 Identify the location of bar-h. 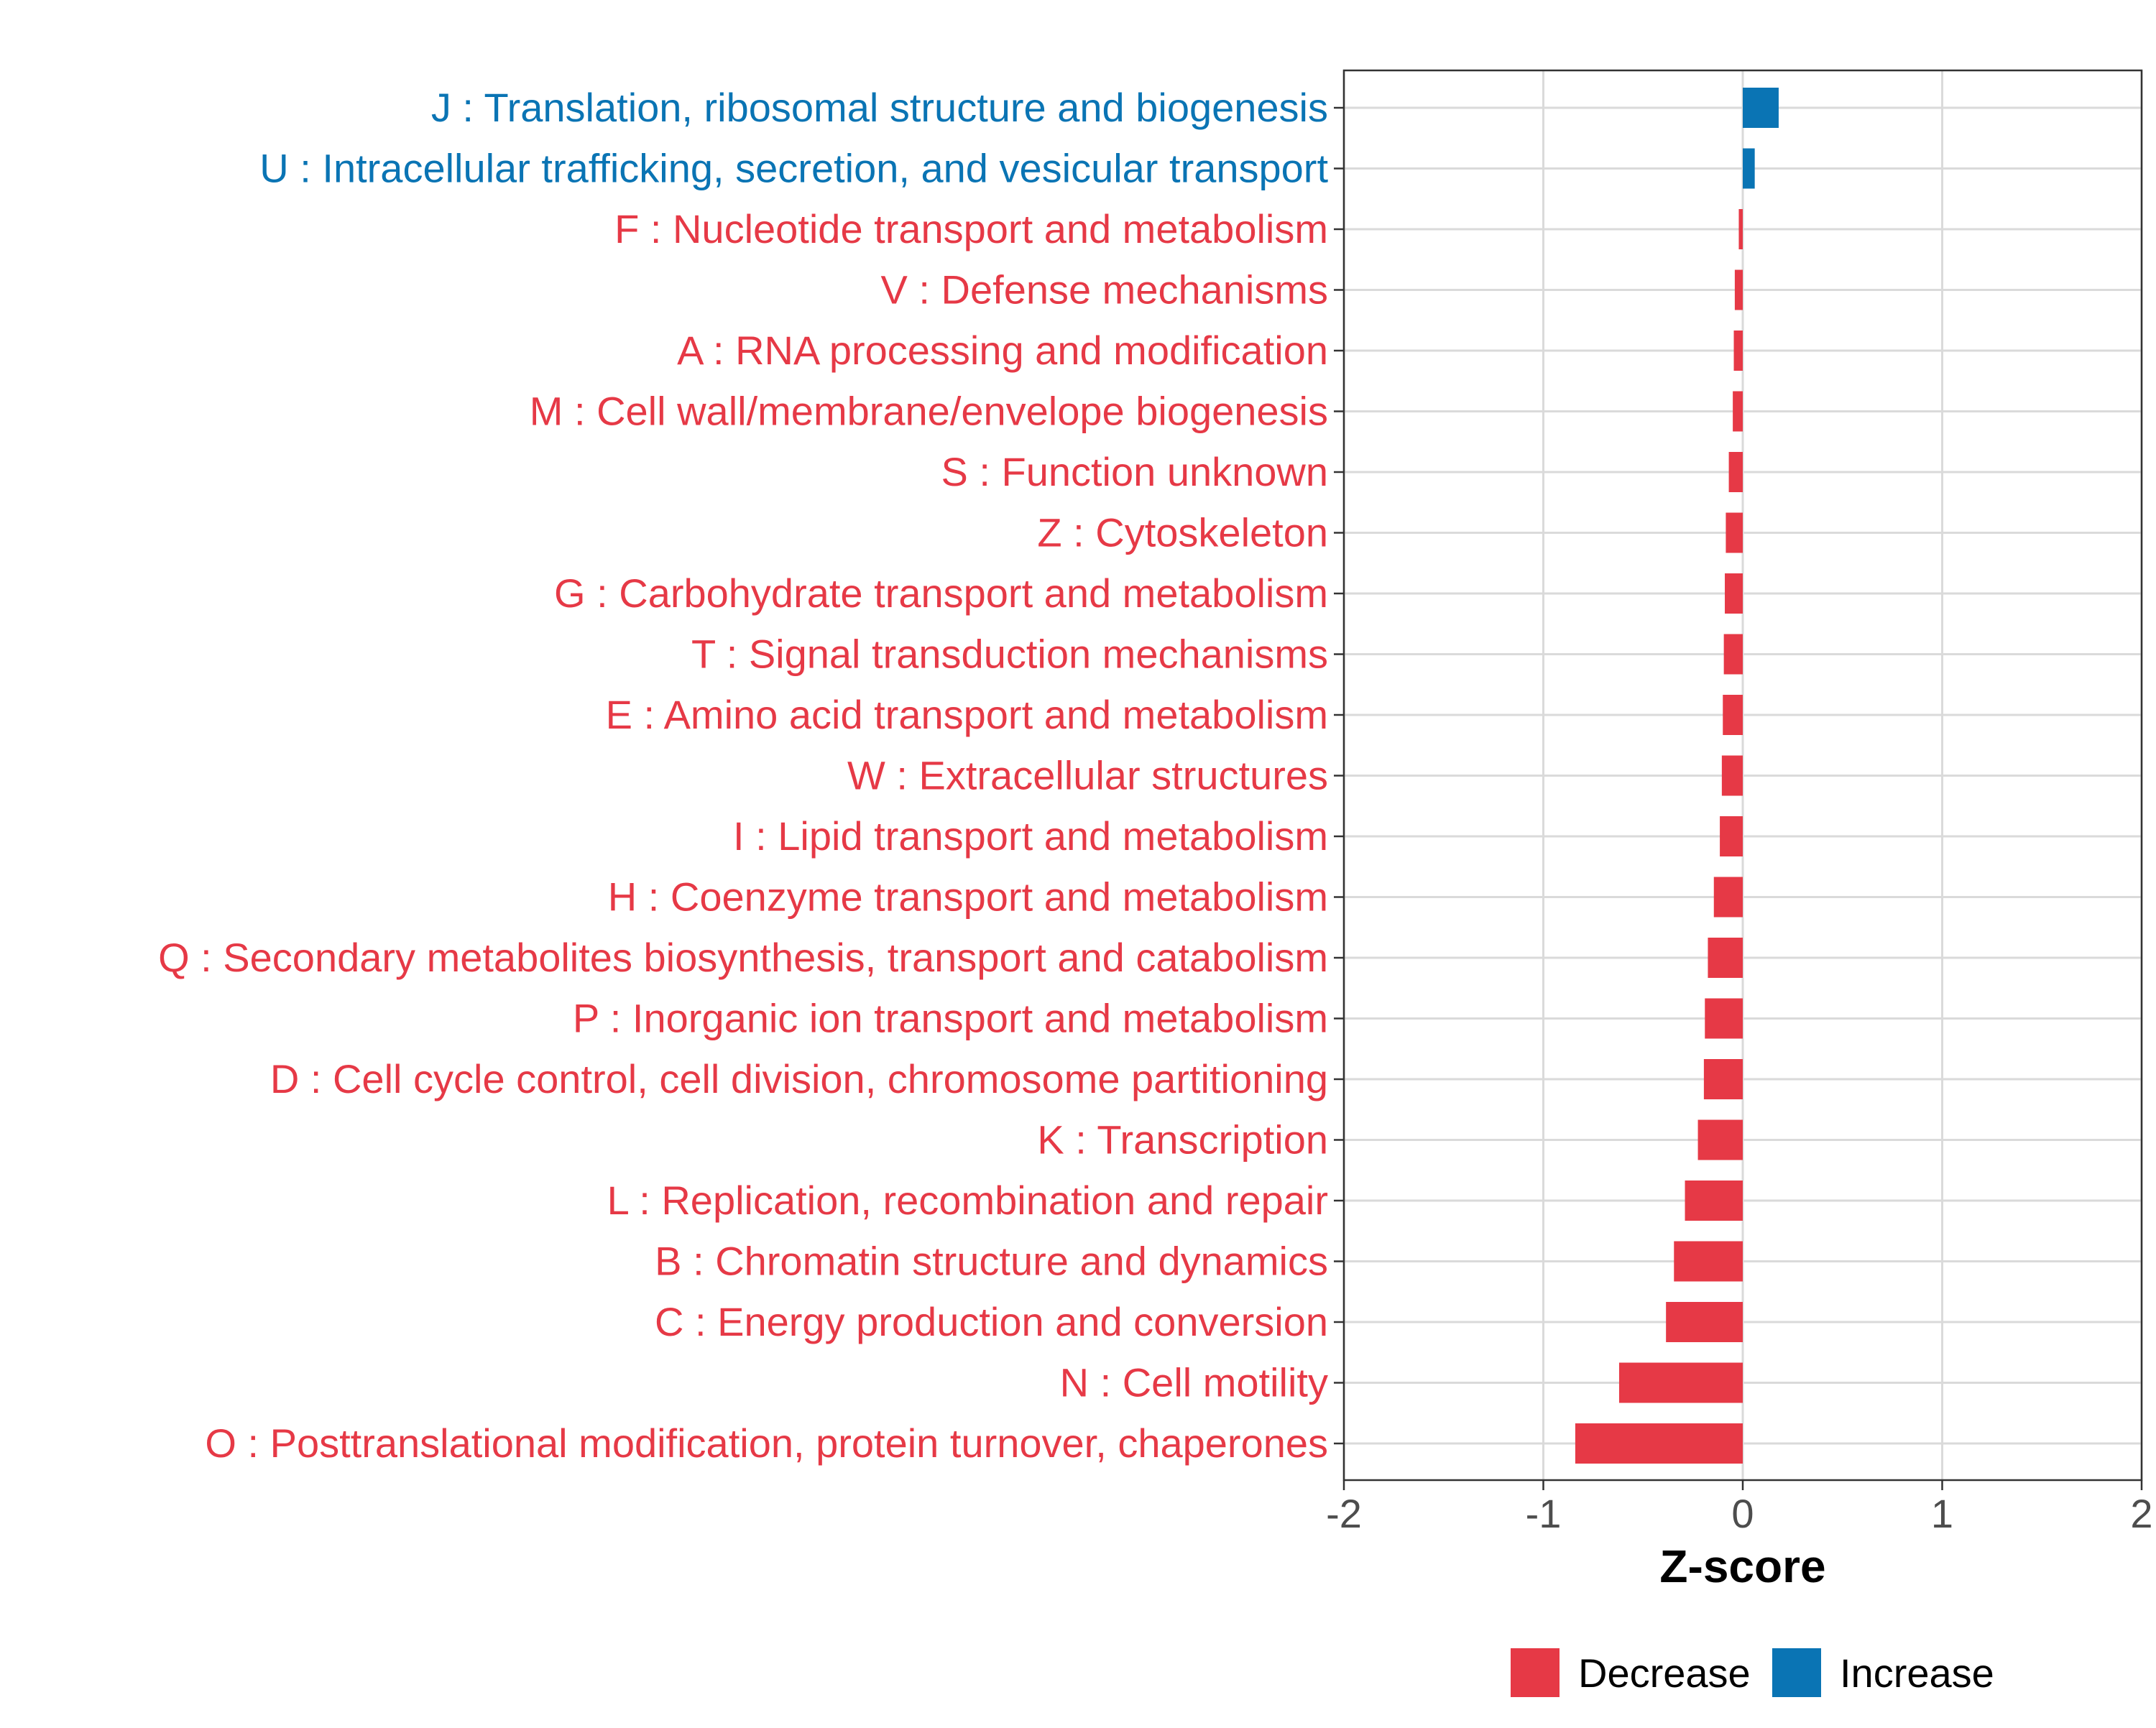
(1728, 898).